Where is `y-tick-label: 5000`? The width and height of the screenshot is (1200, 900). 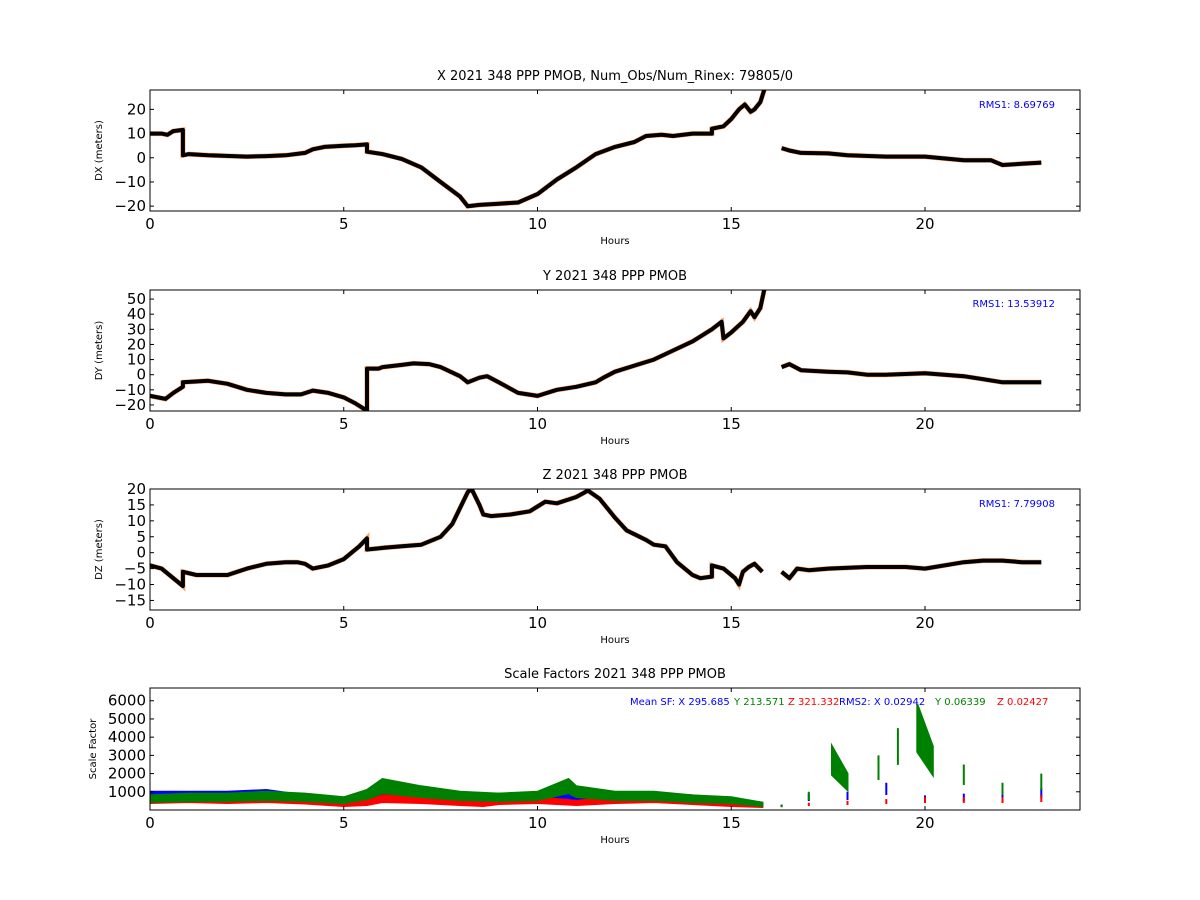 y-tick-label: 5000 is located at coordinates (127, 719).